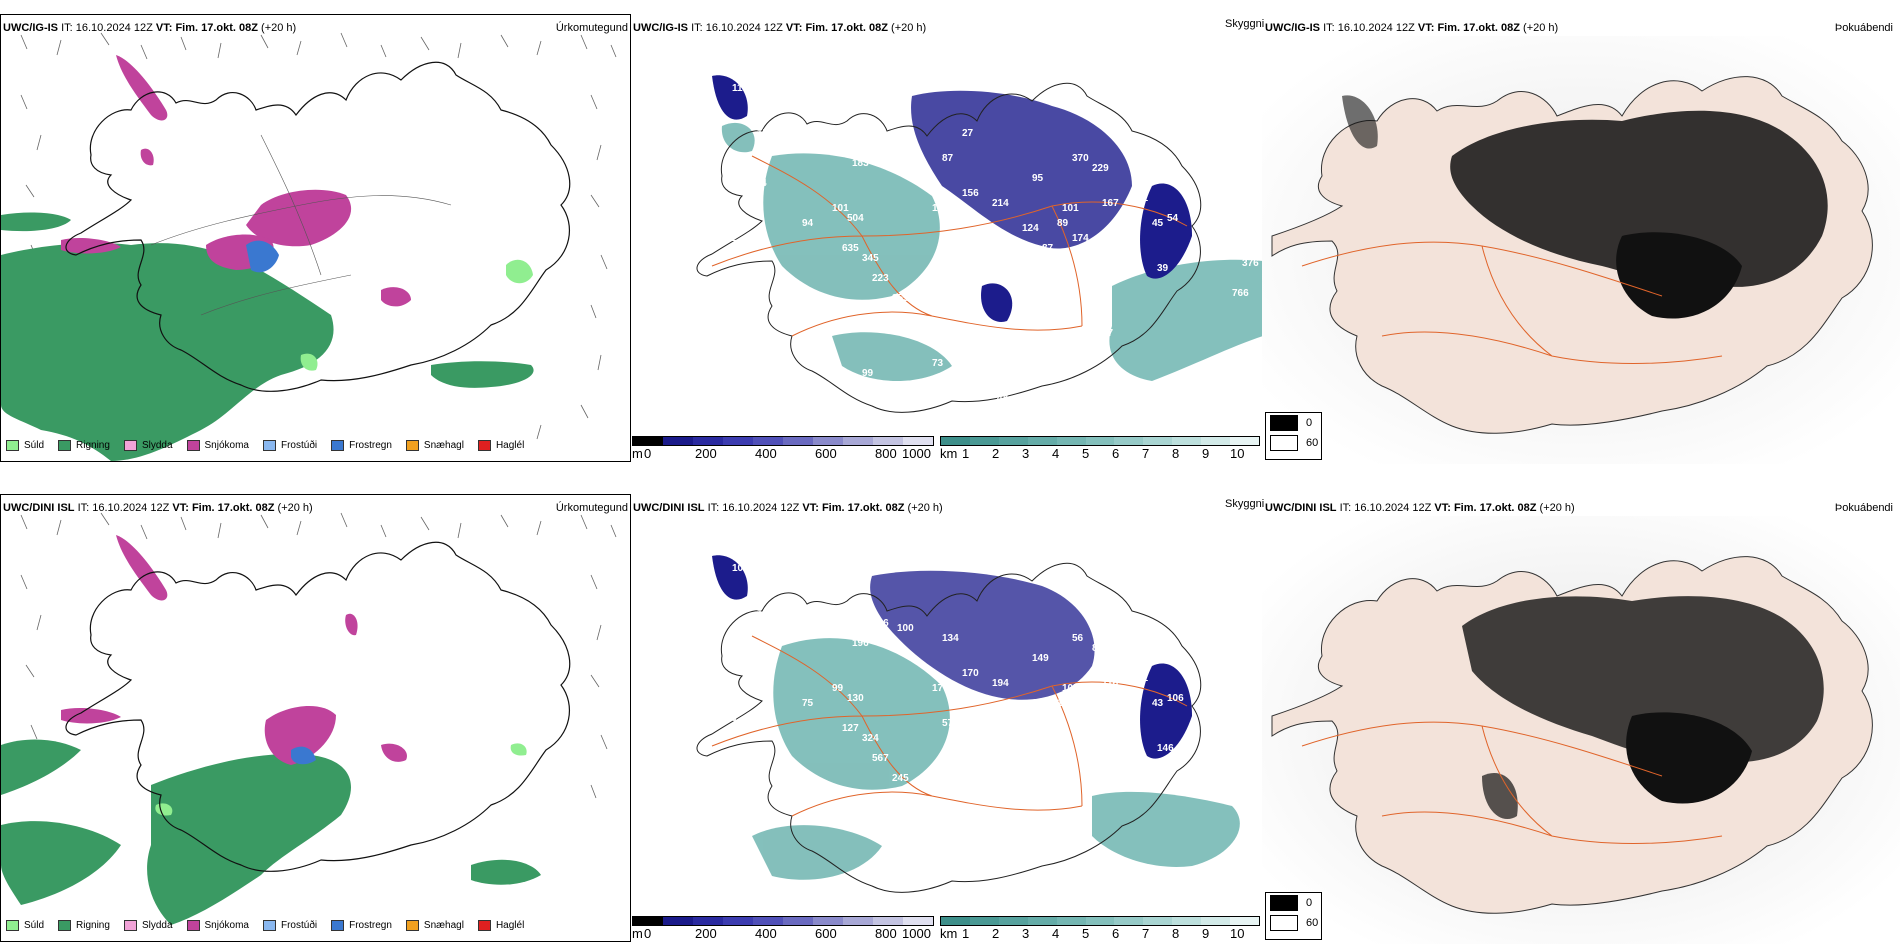 The width and height of the screenshot is (1900, 950). What do you see at coordinates (1020, 788) in the screenshot?
I see `snow-value-label: 129` at bounding box center [1020, 788].